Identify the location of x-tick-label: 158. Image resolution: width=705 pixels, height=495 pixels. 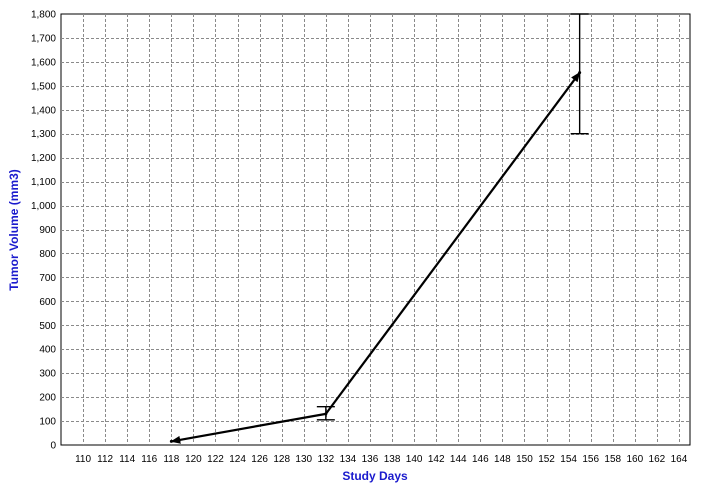
(612, 459).